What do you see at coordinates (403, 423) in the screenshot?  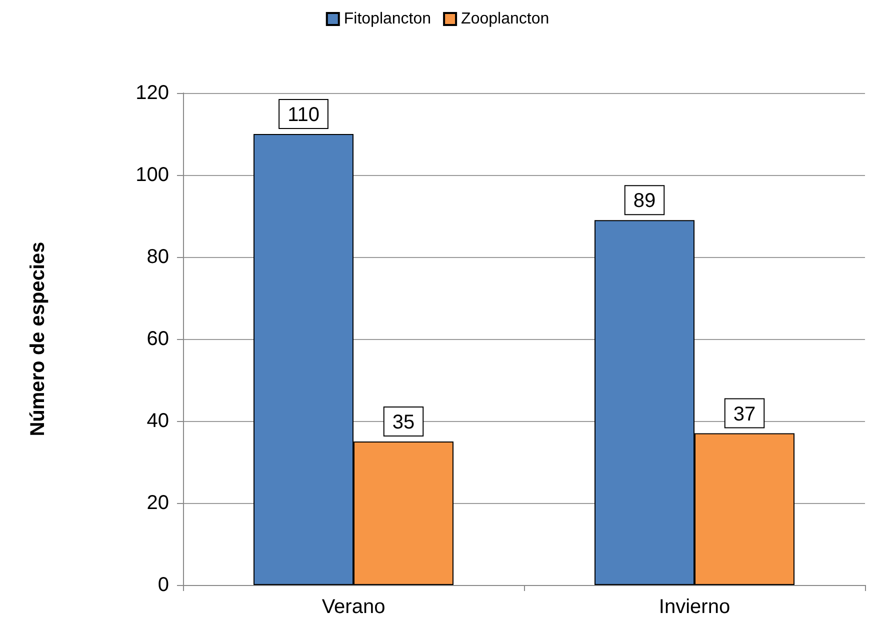 I see `data-label: 35` at bounding box center [403, 423].